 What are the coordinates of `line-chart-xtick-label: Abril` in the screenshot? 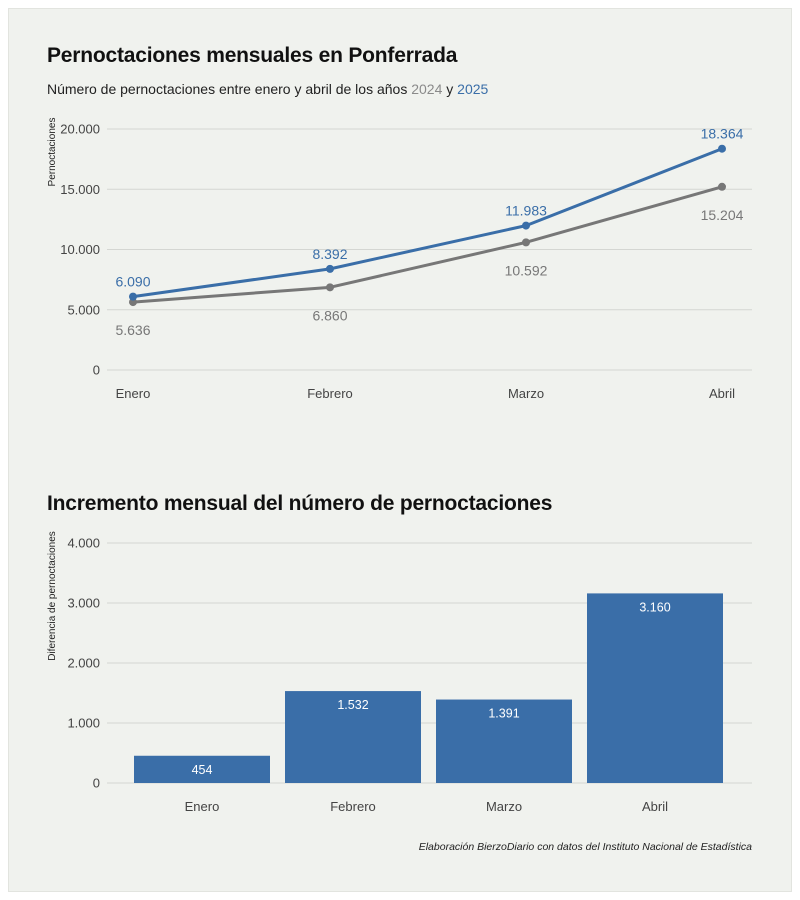 It's located at (722, 393).